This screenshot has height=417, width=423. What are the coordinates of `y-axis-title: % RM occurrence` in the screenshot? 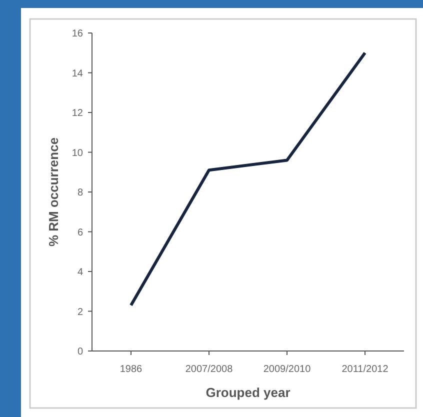 It's located at (53, 192).